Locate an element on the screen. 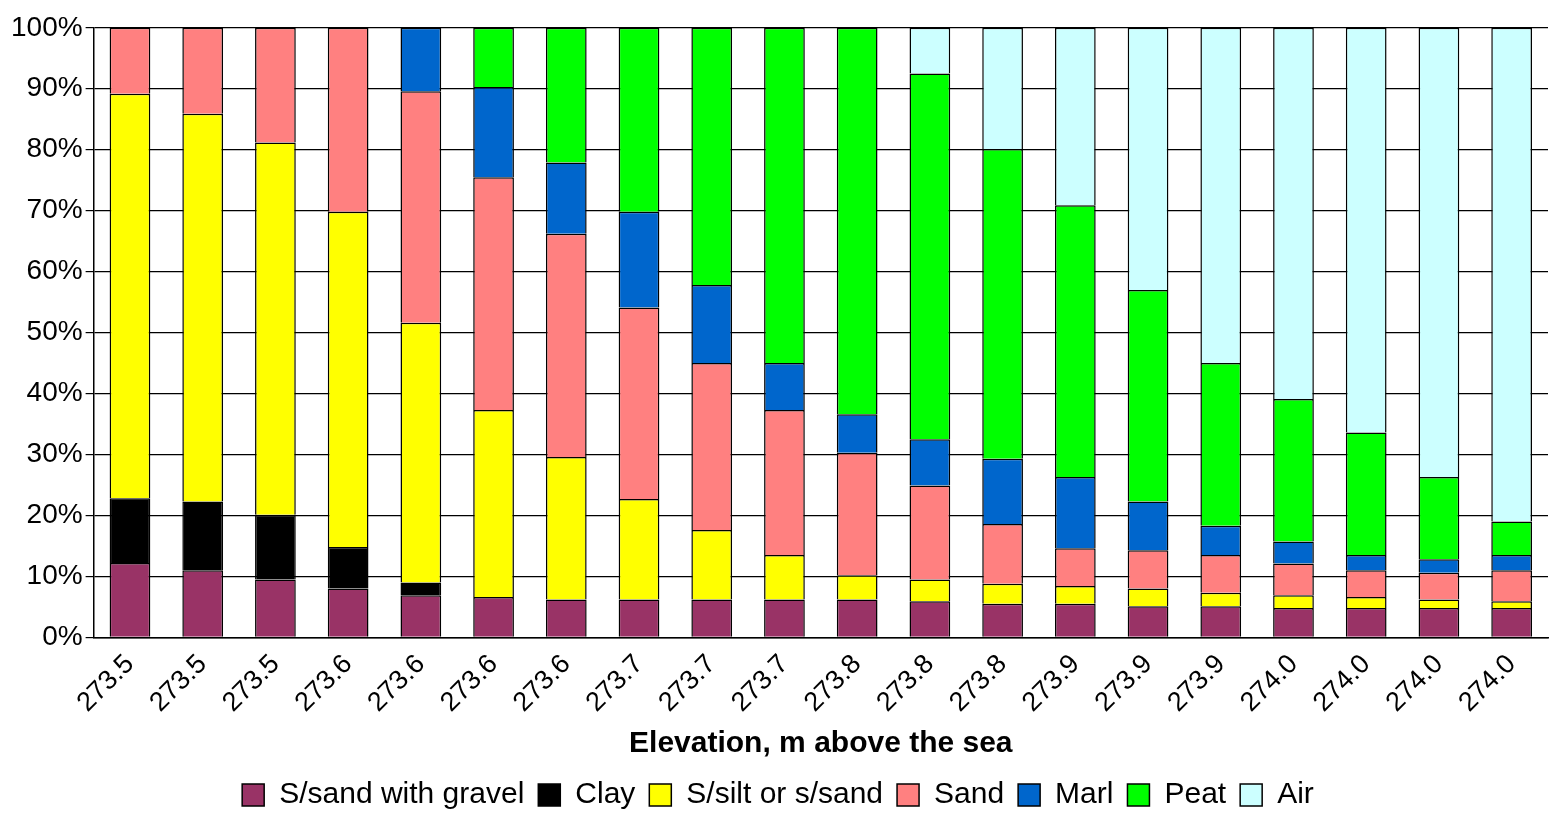 The image size is (1568, 830). y-tick-label: 60% is located at coordinates (54, 270).